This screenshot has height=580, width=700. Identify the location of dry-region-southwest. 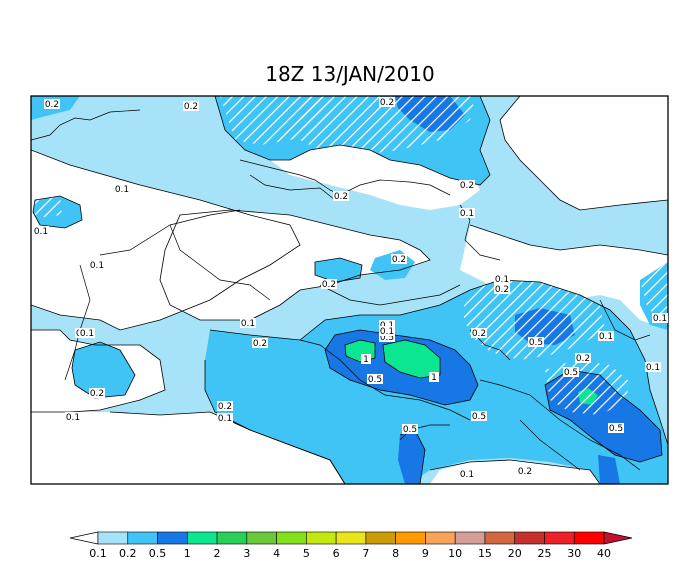
(188, 448).